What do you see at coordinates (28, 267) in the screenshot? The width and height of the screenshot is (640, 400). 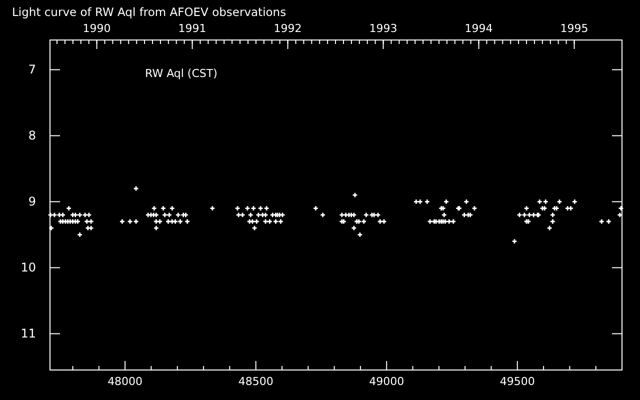 I see `y-tick-label: 10` at bounding box center [28, 267].